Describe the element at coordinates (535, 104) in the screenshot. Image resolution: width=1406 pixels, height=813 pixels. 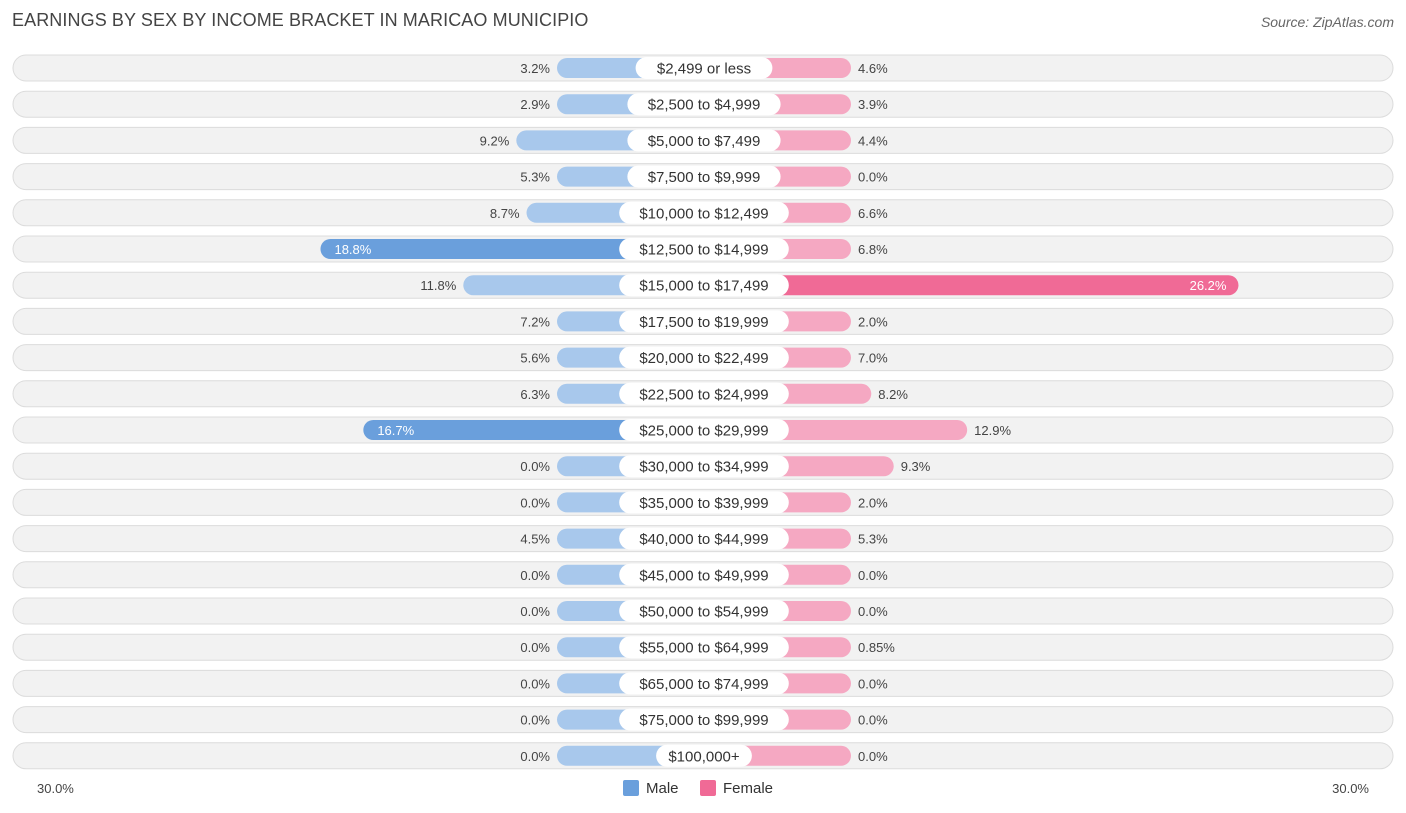
I see `male-value-label: 2.9%` at that location.